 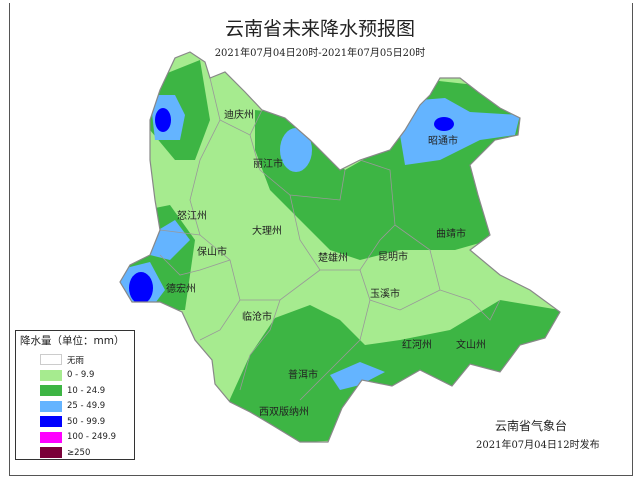 What do you see at coordinates (192, 216) in the screenshot?
I see `city-label: 怒江州` at bounding box center [192, 216].